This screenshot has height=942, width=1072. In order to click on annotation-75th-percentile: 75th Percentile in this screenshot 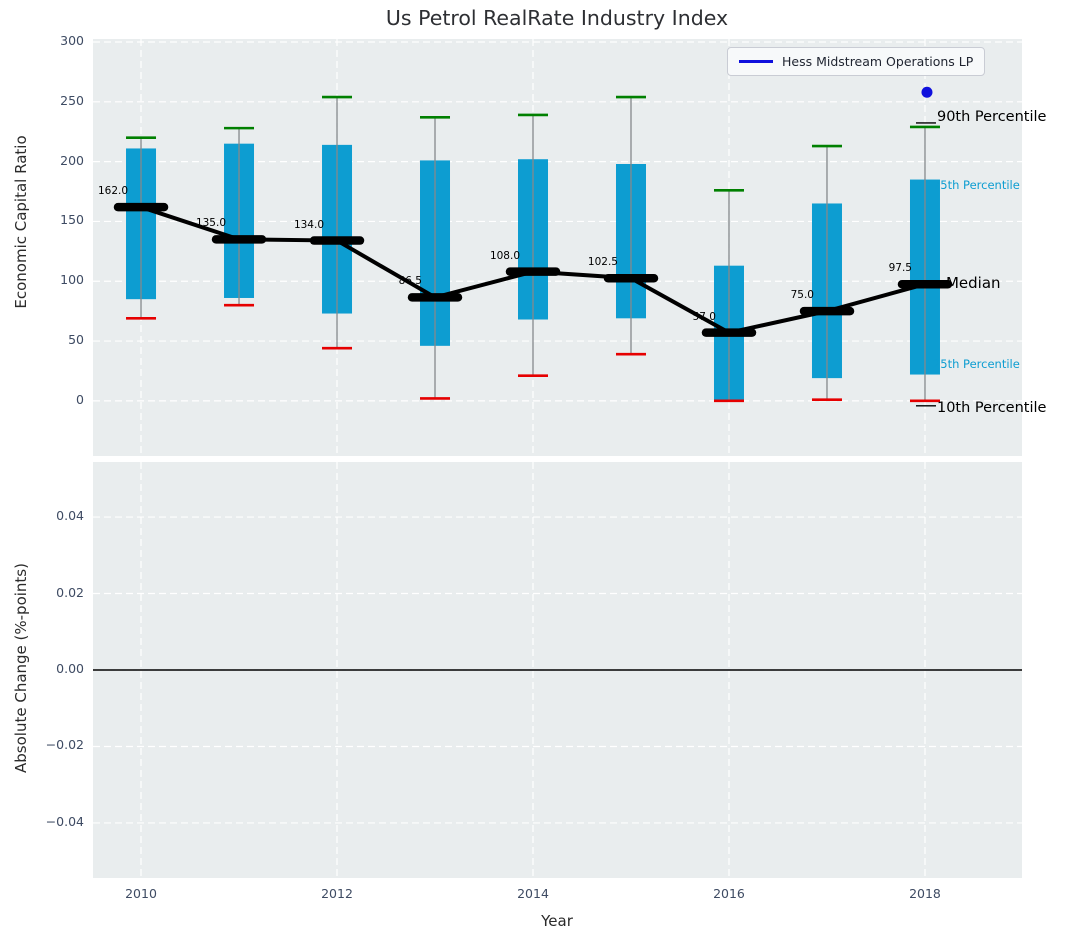, I will do `click(976, 184)`.